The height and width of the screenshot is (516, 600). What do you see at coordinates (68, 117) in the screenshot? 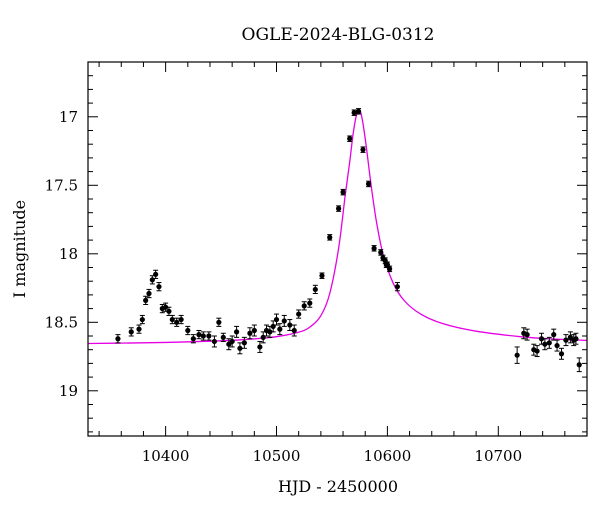
I see `y-tick-label: 17` at bounding box center [68, 117].